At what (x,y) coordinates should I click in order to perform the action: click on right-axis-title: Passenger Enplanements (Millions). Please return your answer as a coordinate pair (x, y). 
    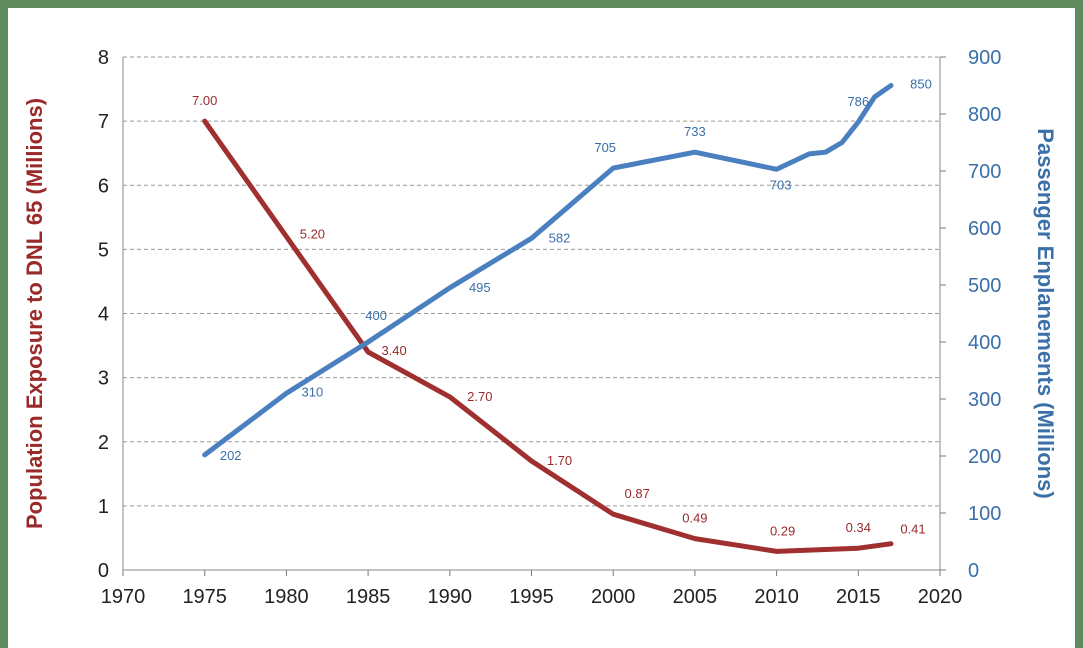
    Looking at the image, I should click on (1045, 313).